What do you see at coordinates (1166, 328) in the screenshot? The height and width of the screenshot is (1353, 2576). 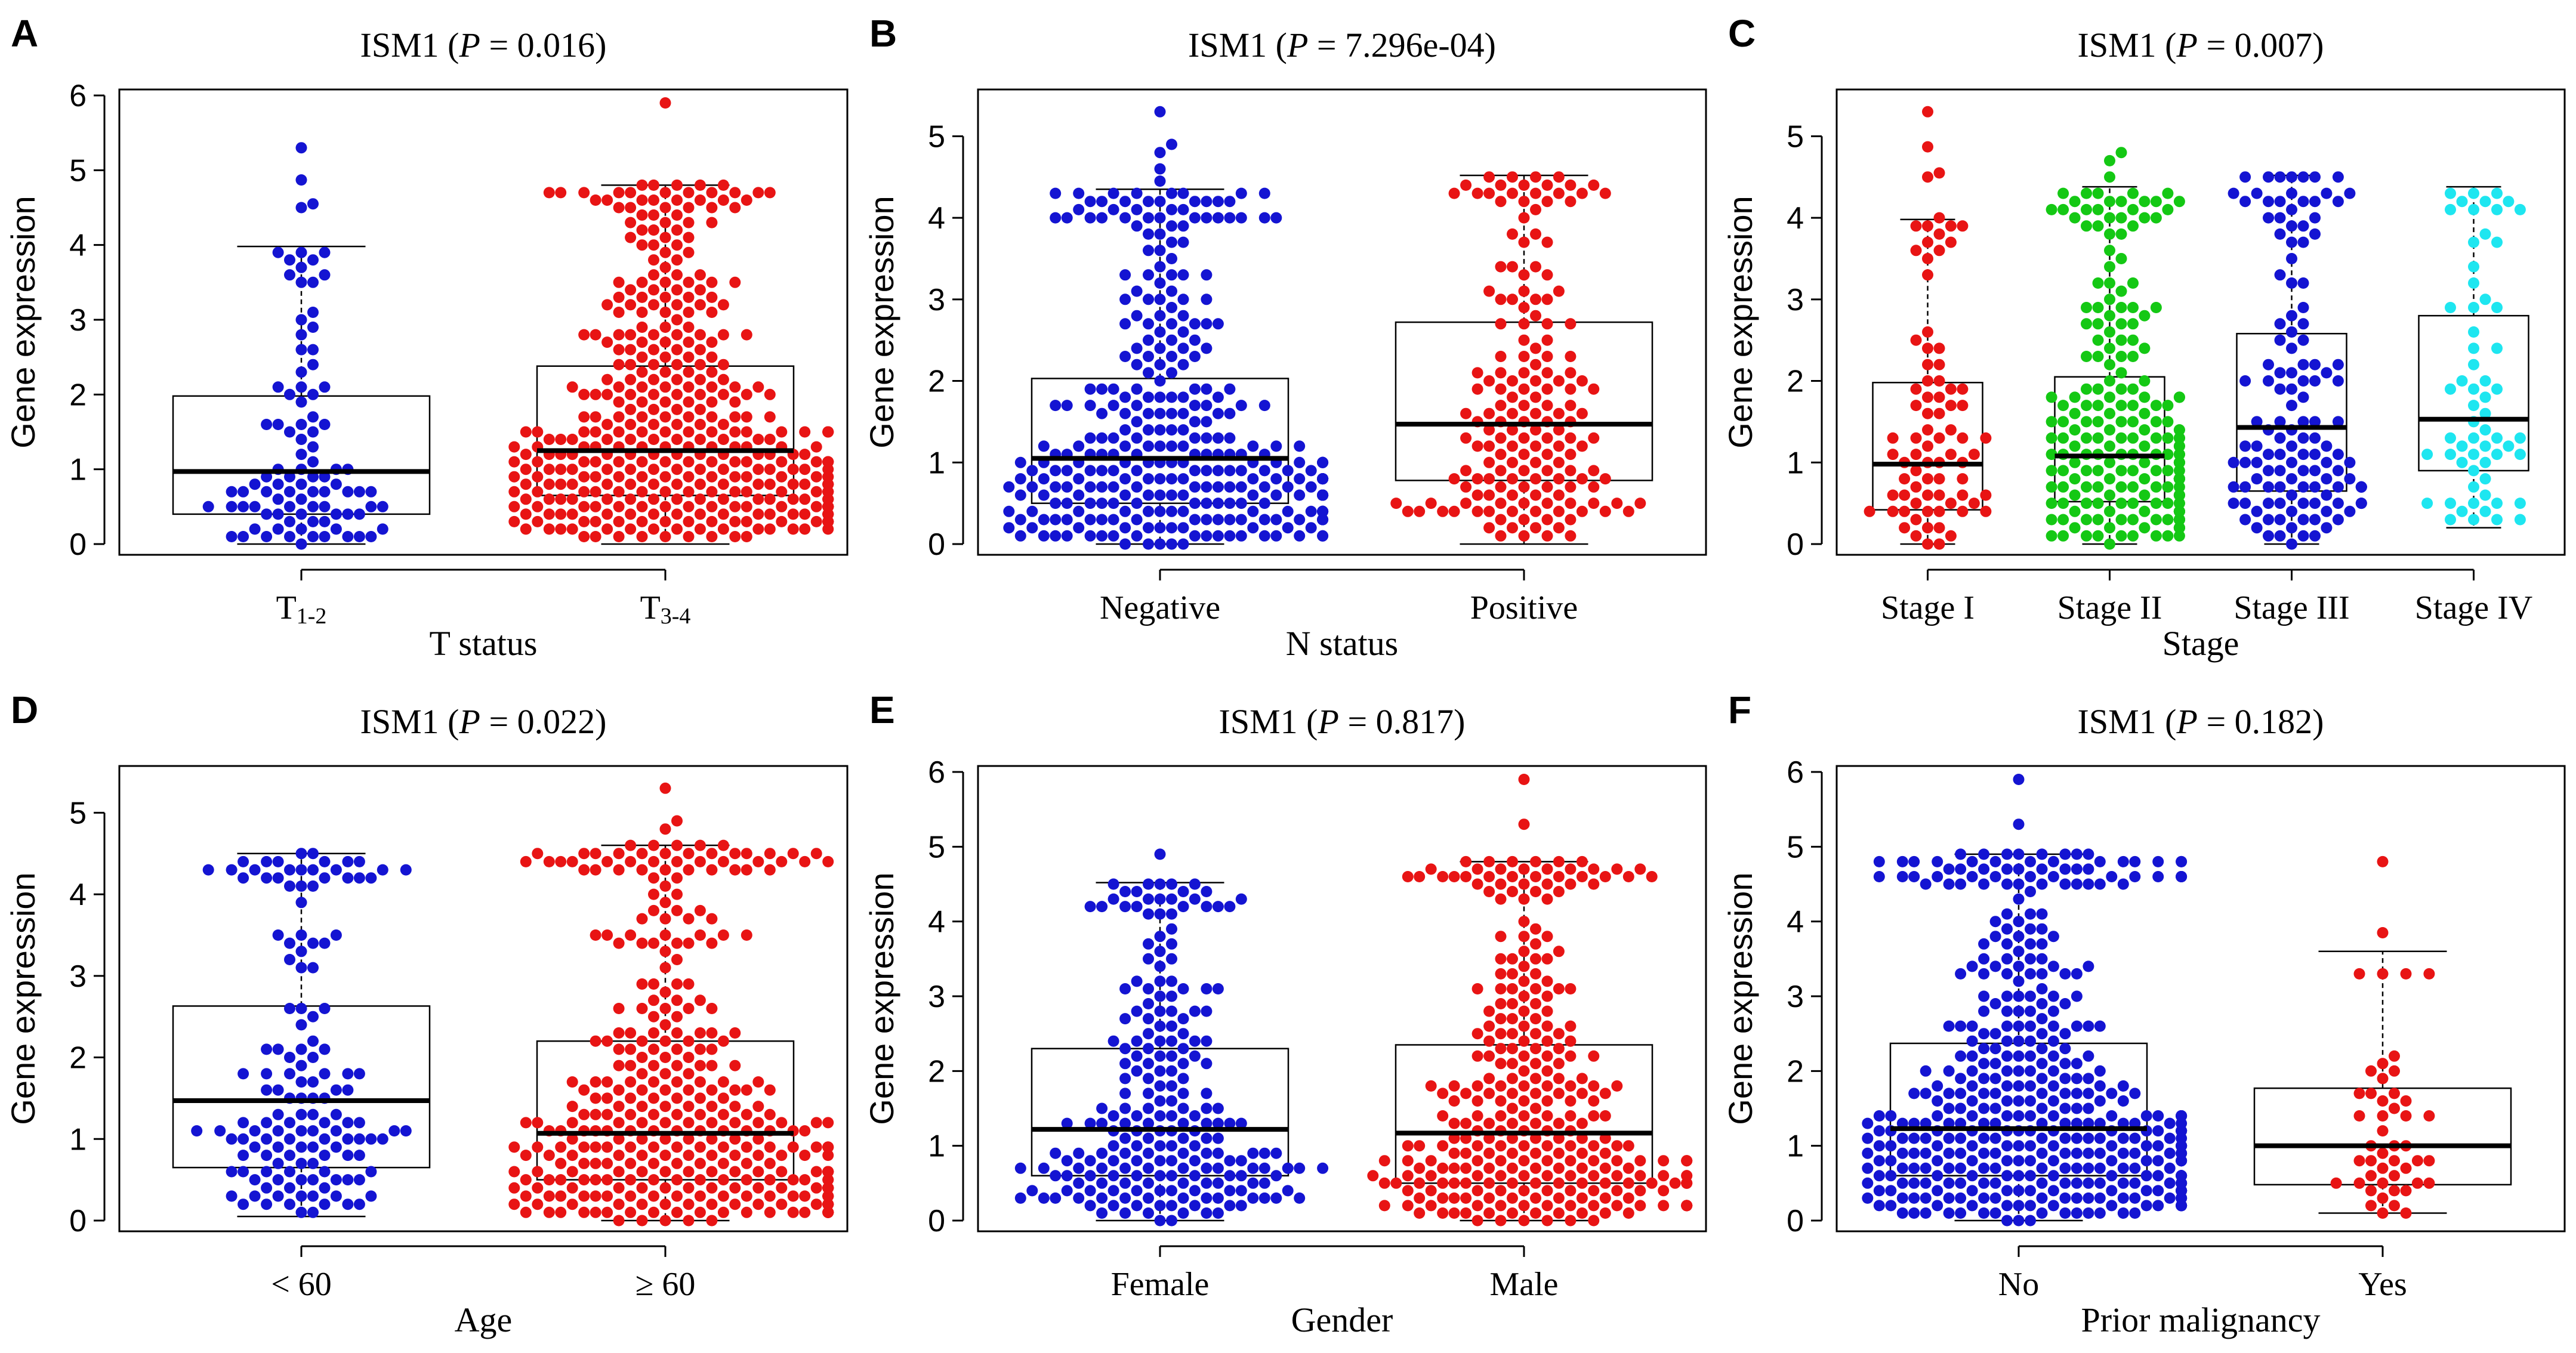 I see `swarm-points` at bounding box center [1166, 328].